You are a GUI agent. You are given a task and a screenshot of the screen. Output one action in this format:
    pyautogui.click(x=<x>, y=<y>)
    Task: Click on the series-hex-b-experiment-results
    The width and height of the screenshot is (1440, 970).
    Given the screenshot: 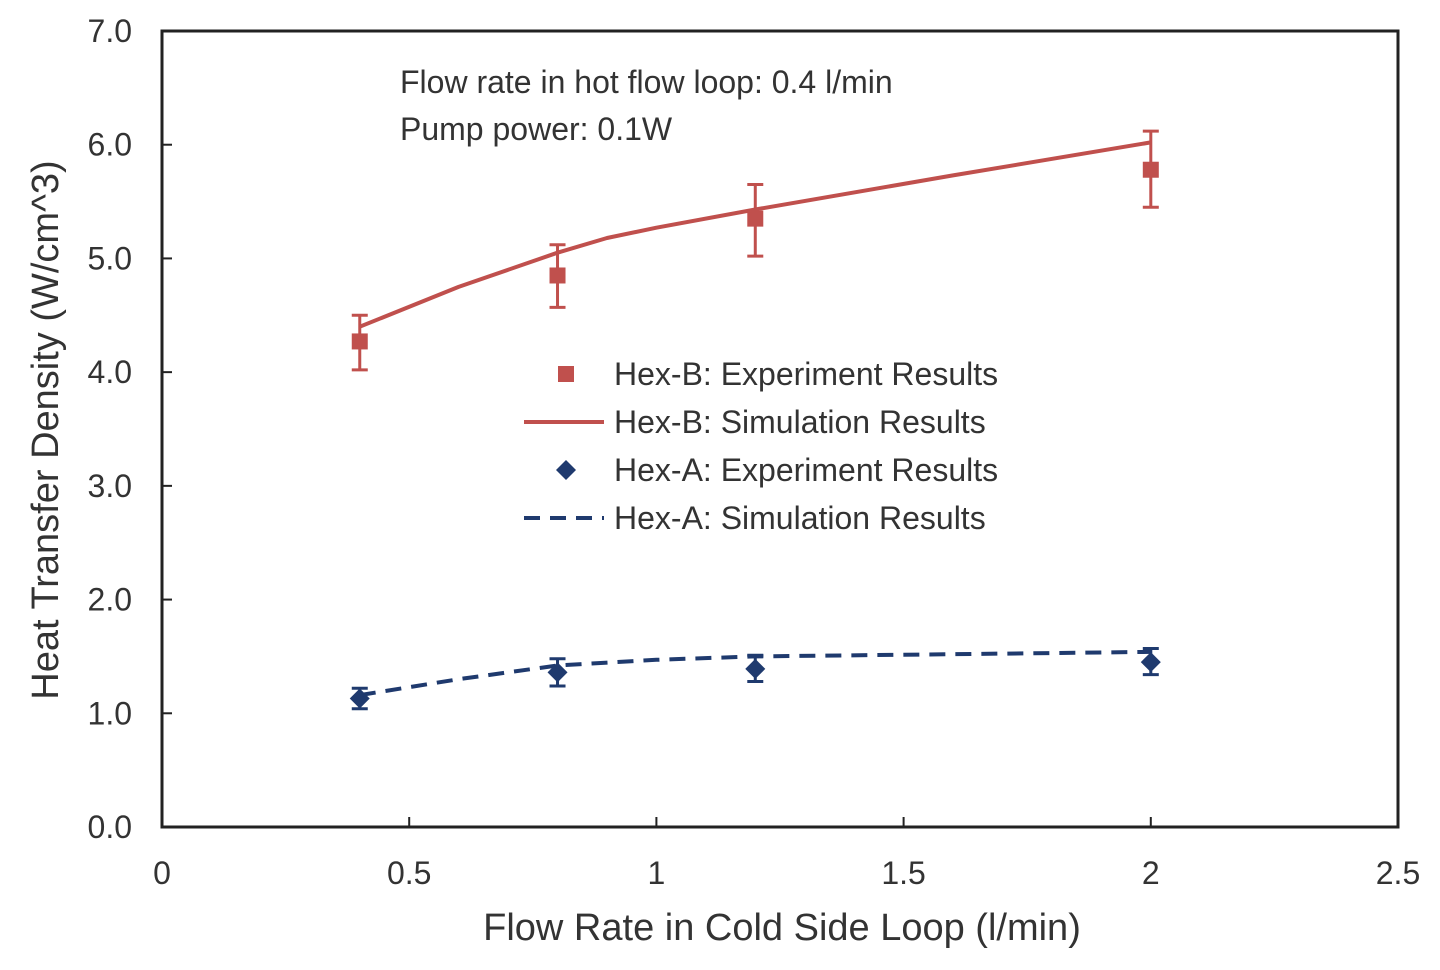 What is the action you would take?
    pyautogui.click(x=755, y=250)
    